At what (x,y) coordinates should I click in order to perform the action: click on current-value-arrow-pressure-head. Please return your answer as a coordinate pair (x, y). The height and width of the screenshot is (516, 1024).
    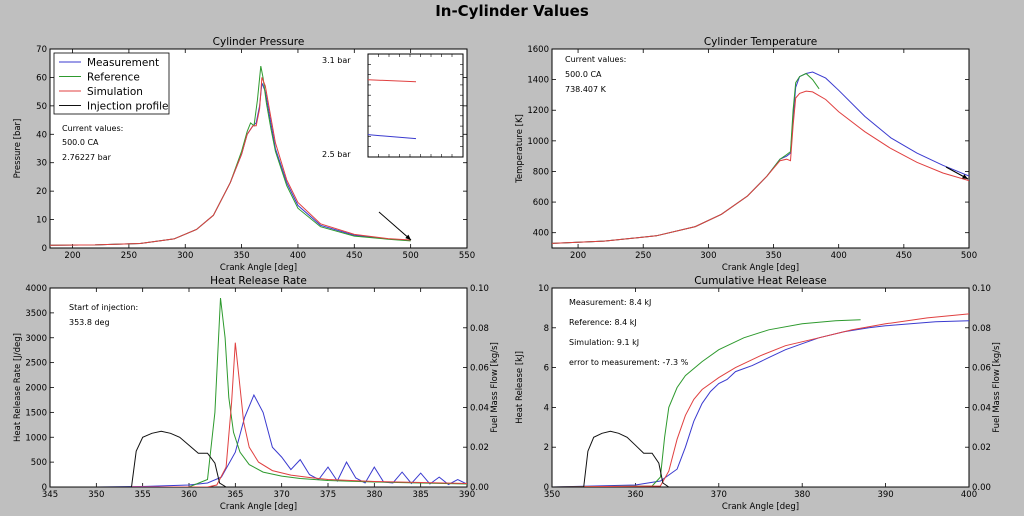
    Looking at the image, I should click on (408, 237).